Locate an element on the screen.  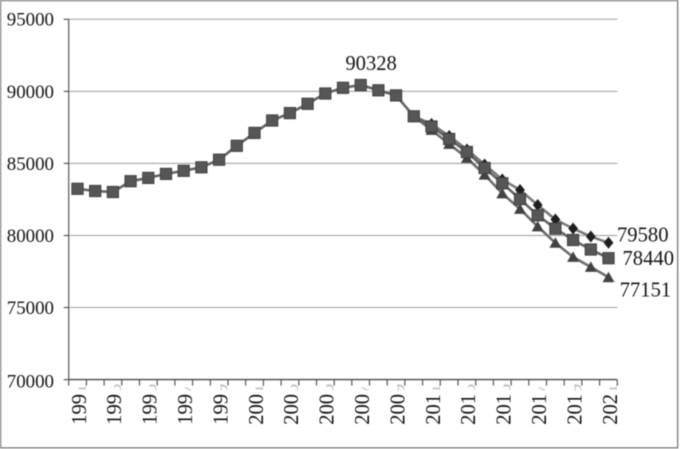
svg-text: 95000 is located at coordinates (30, 20).